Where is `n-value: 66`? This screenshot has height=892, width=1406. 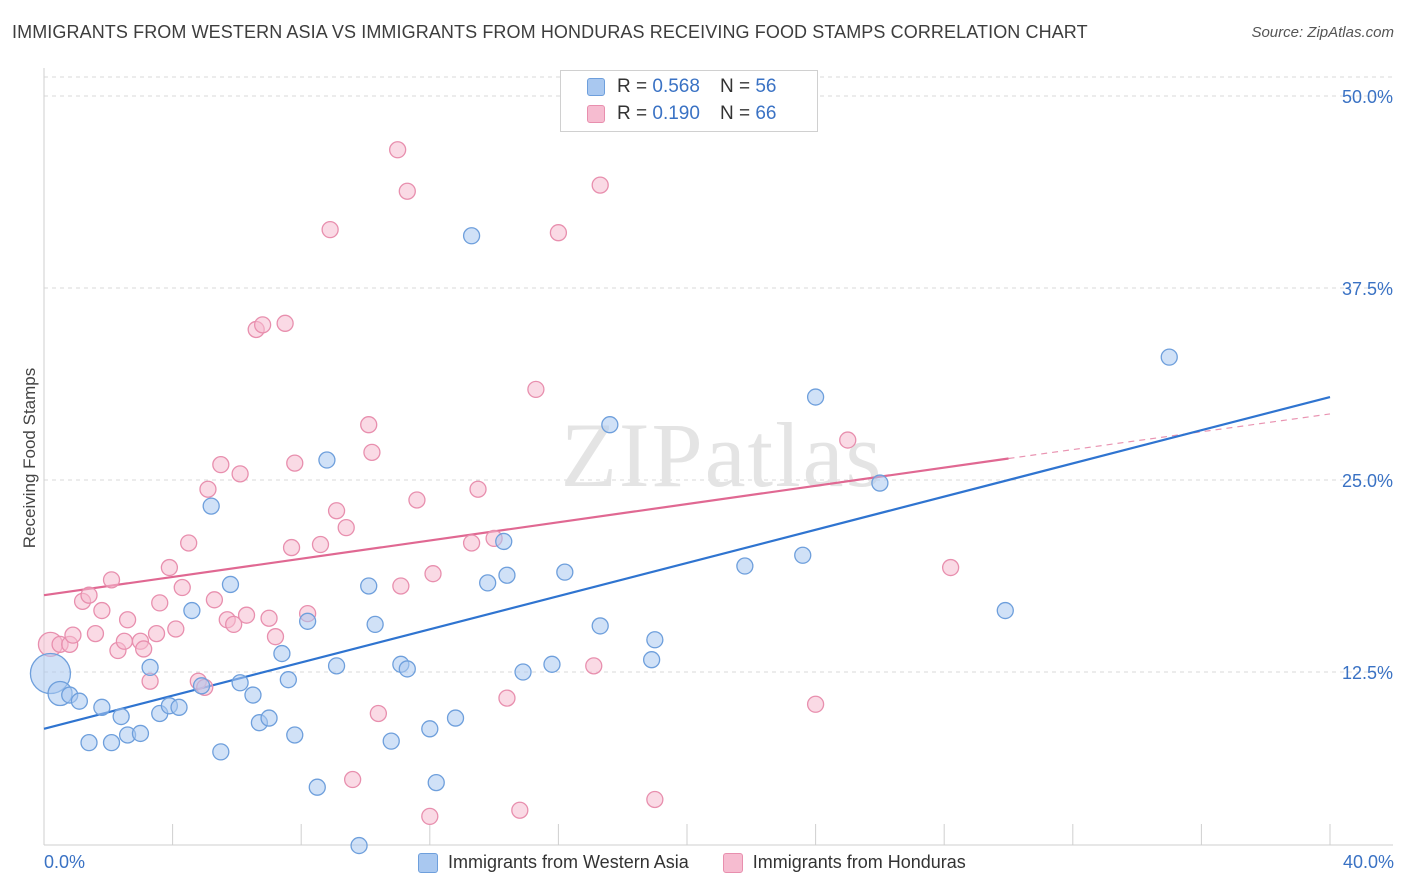
n-value: 66 is located at coordinates (766, 113).